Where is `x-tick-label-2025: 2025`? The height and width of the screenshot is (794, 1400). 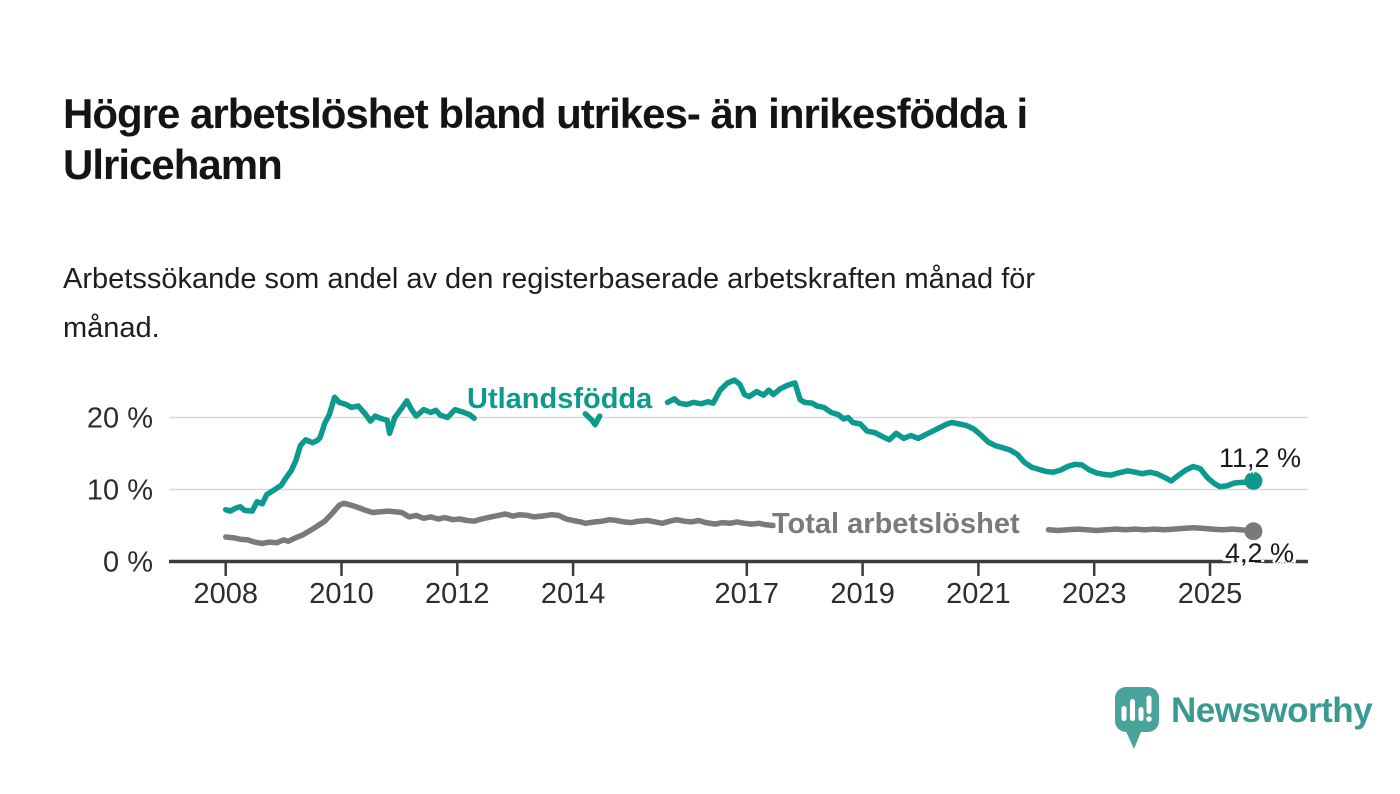
x-tick-label-2025: 2025 is located at coordinates (1210, 594).